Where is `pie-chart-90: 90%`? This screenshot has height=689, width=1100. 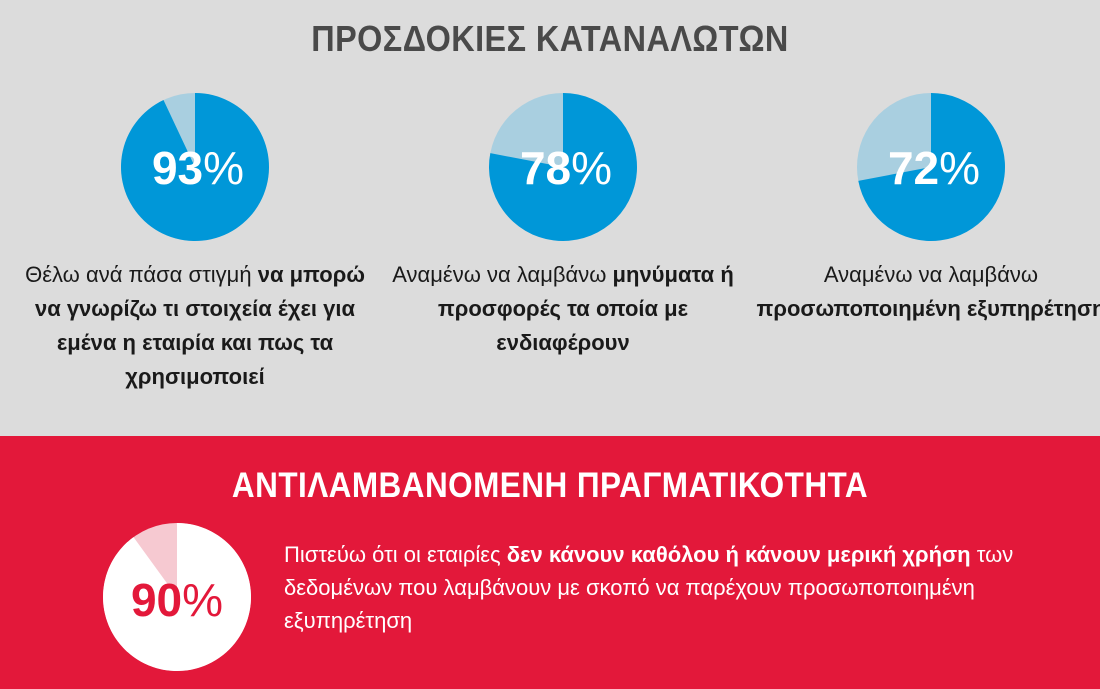
pie-chart-90: 90% is located at coordinates (176, 597).